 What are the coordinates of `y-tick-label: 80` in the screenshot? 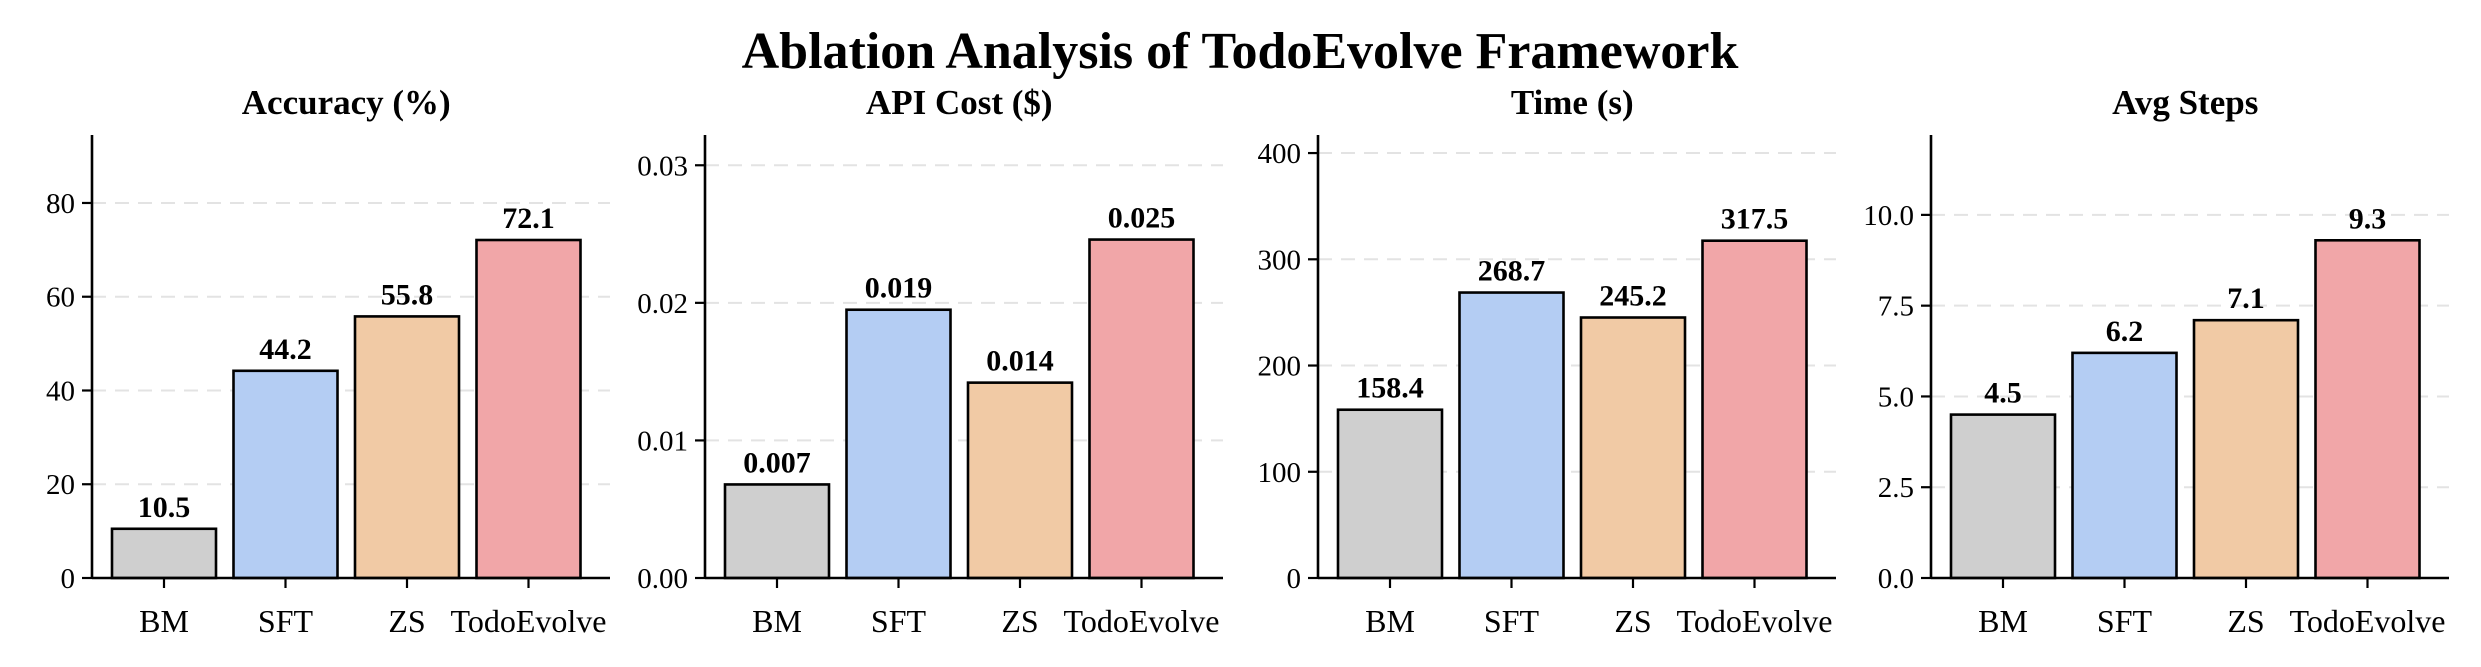 It's located at (60, 204).